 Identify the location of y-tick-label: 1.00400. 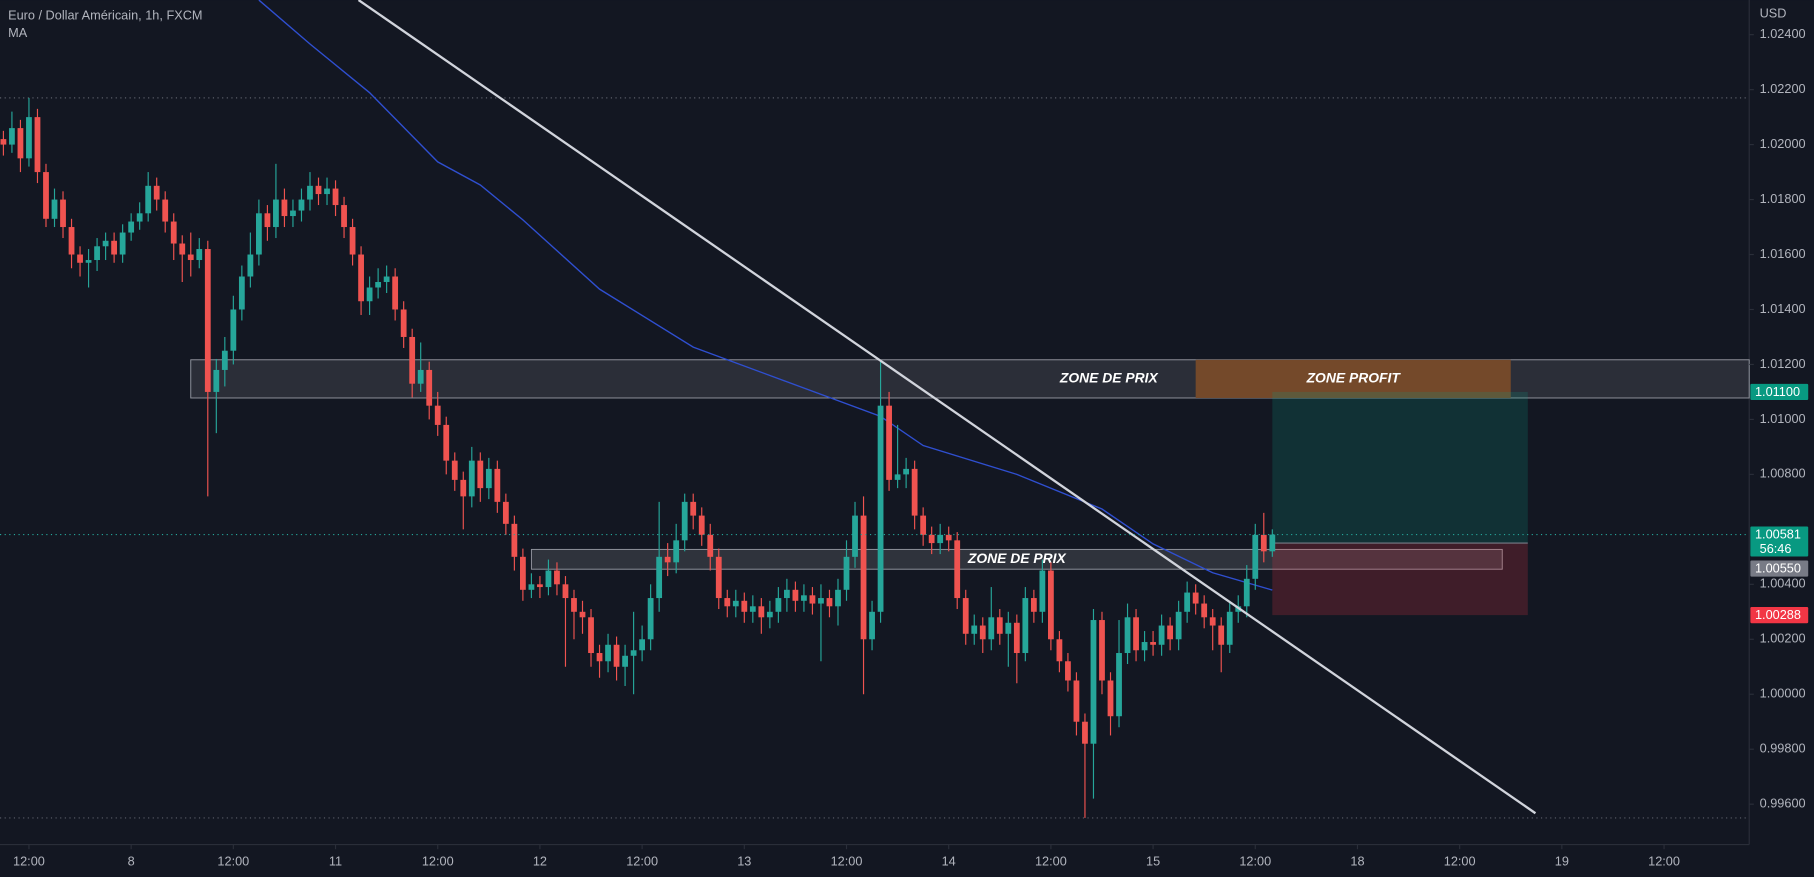
(1783, 583).